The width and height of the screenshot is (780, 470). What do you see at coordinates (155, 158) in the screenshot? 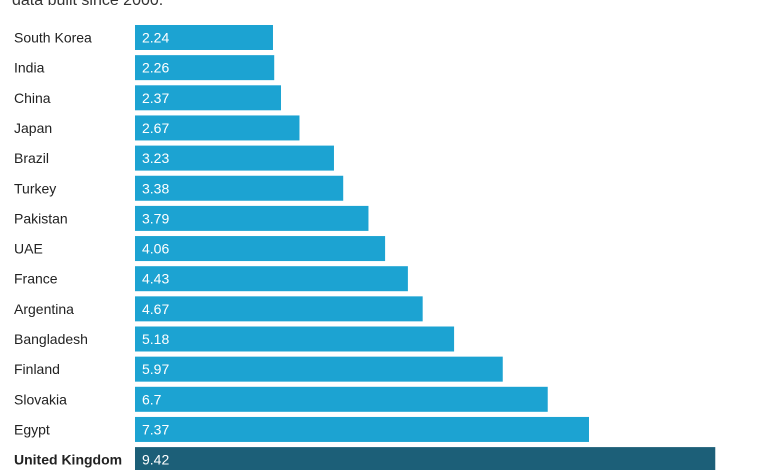
I see `value-label: 3.23` at bounding box center [155, 158].